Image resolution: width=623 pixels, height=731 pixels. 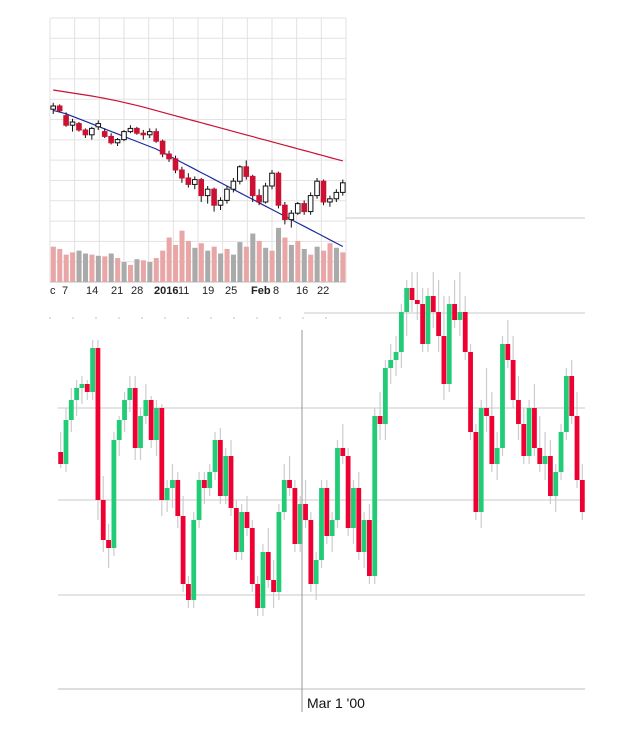 I want to click on tick-label: 16, so click(x=302, y=291).